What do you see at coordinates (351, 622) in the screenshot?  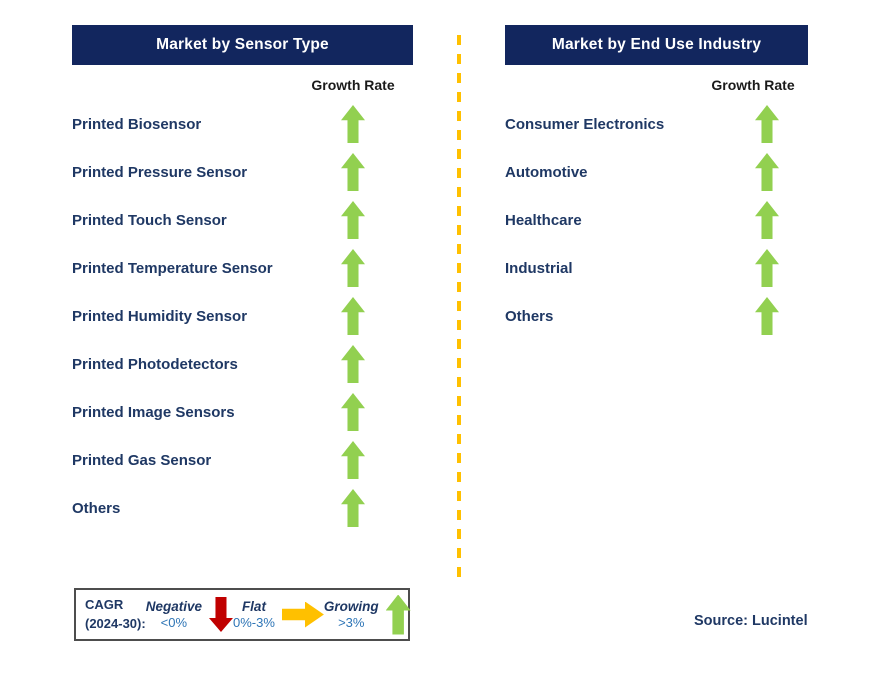 I see `legend-range: >3%` at bounding box center [351, 622].